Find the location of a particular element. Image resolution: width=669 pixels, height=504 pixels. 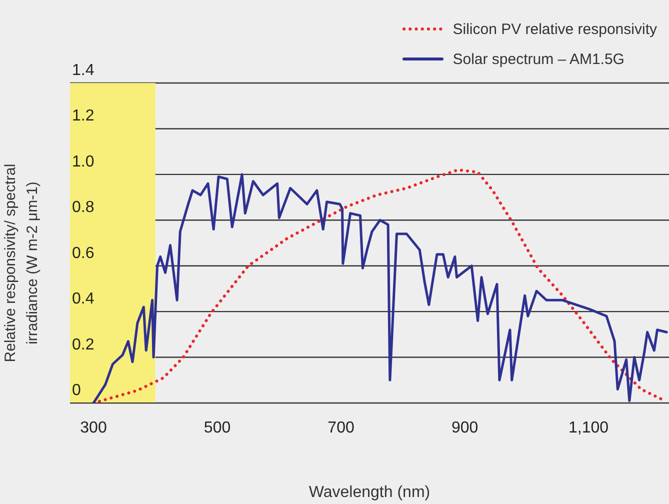

legend-label: Solar spectrum – AM1.5G is located at coordinates (538, 59).